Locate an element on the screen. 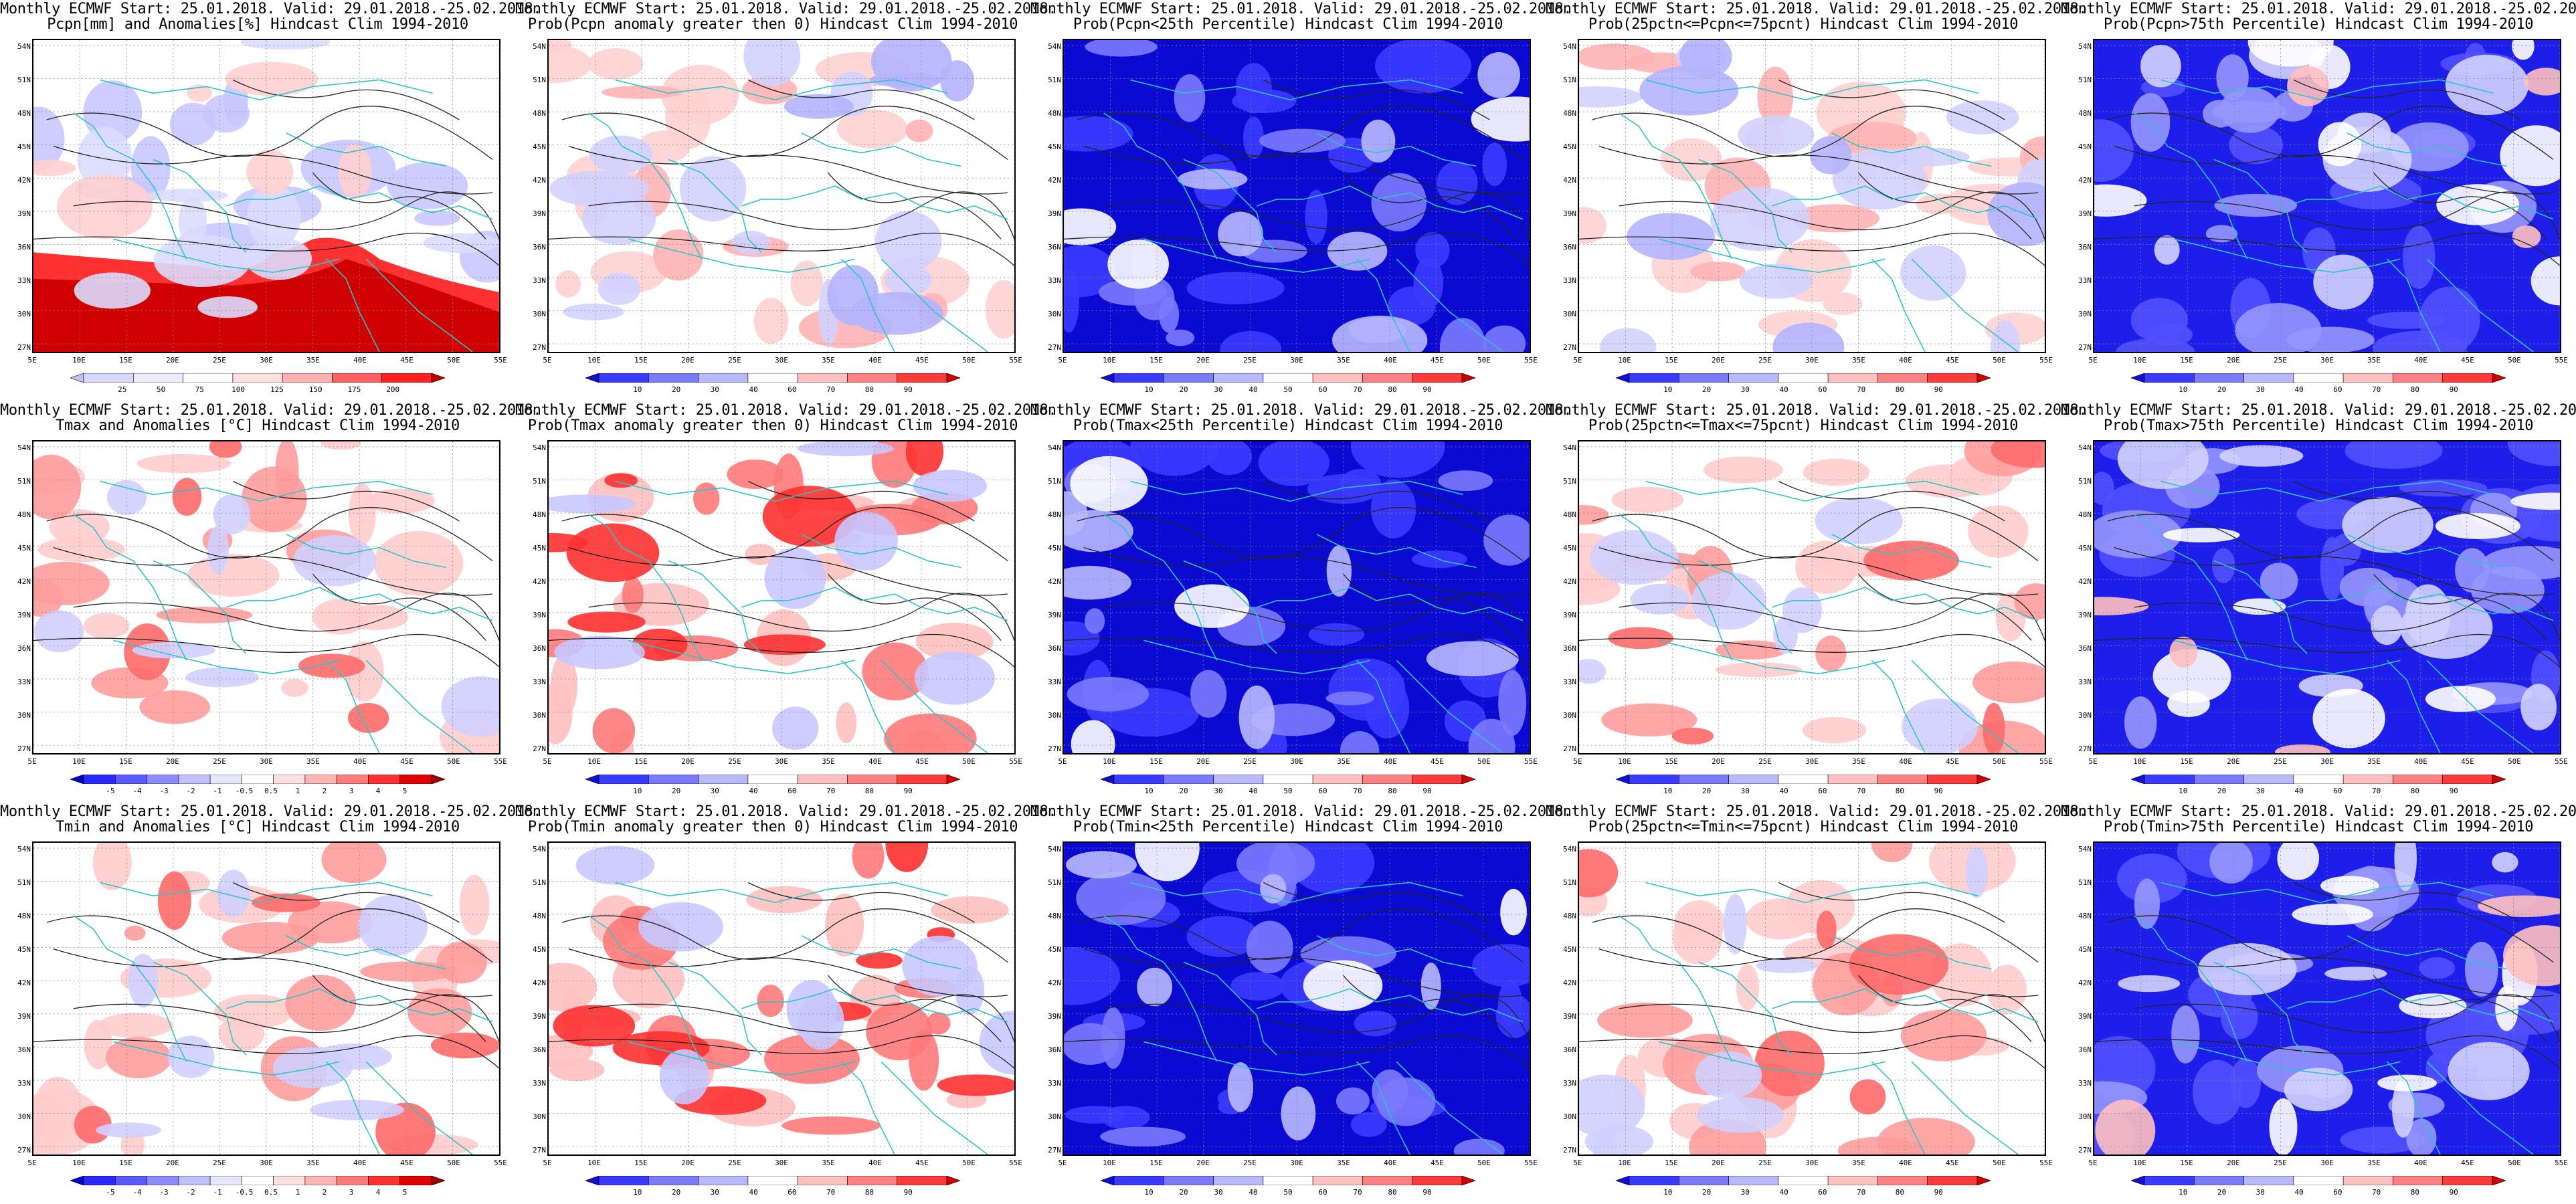 The image size is (2576, 1204). color-bar-label: 50 is located at coordinates (1288, 1192).